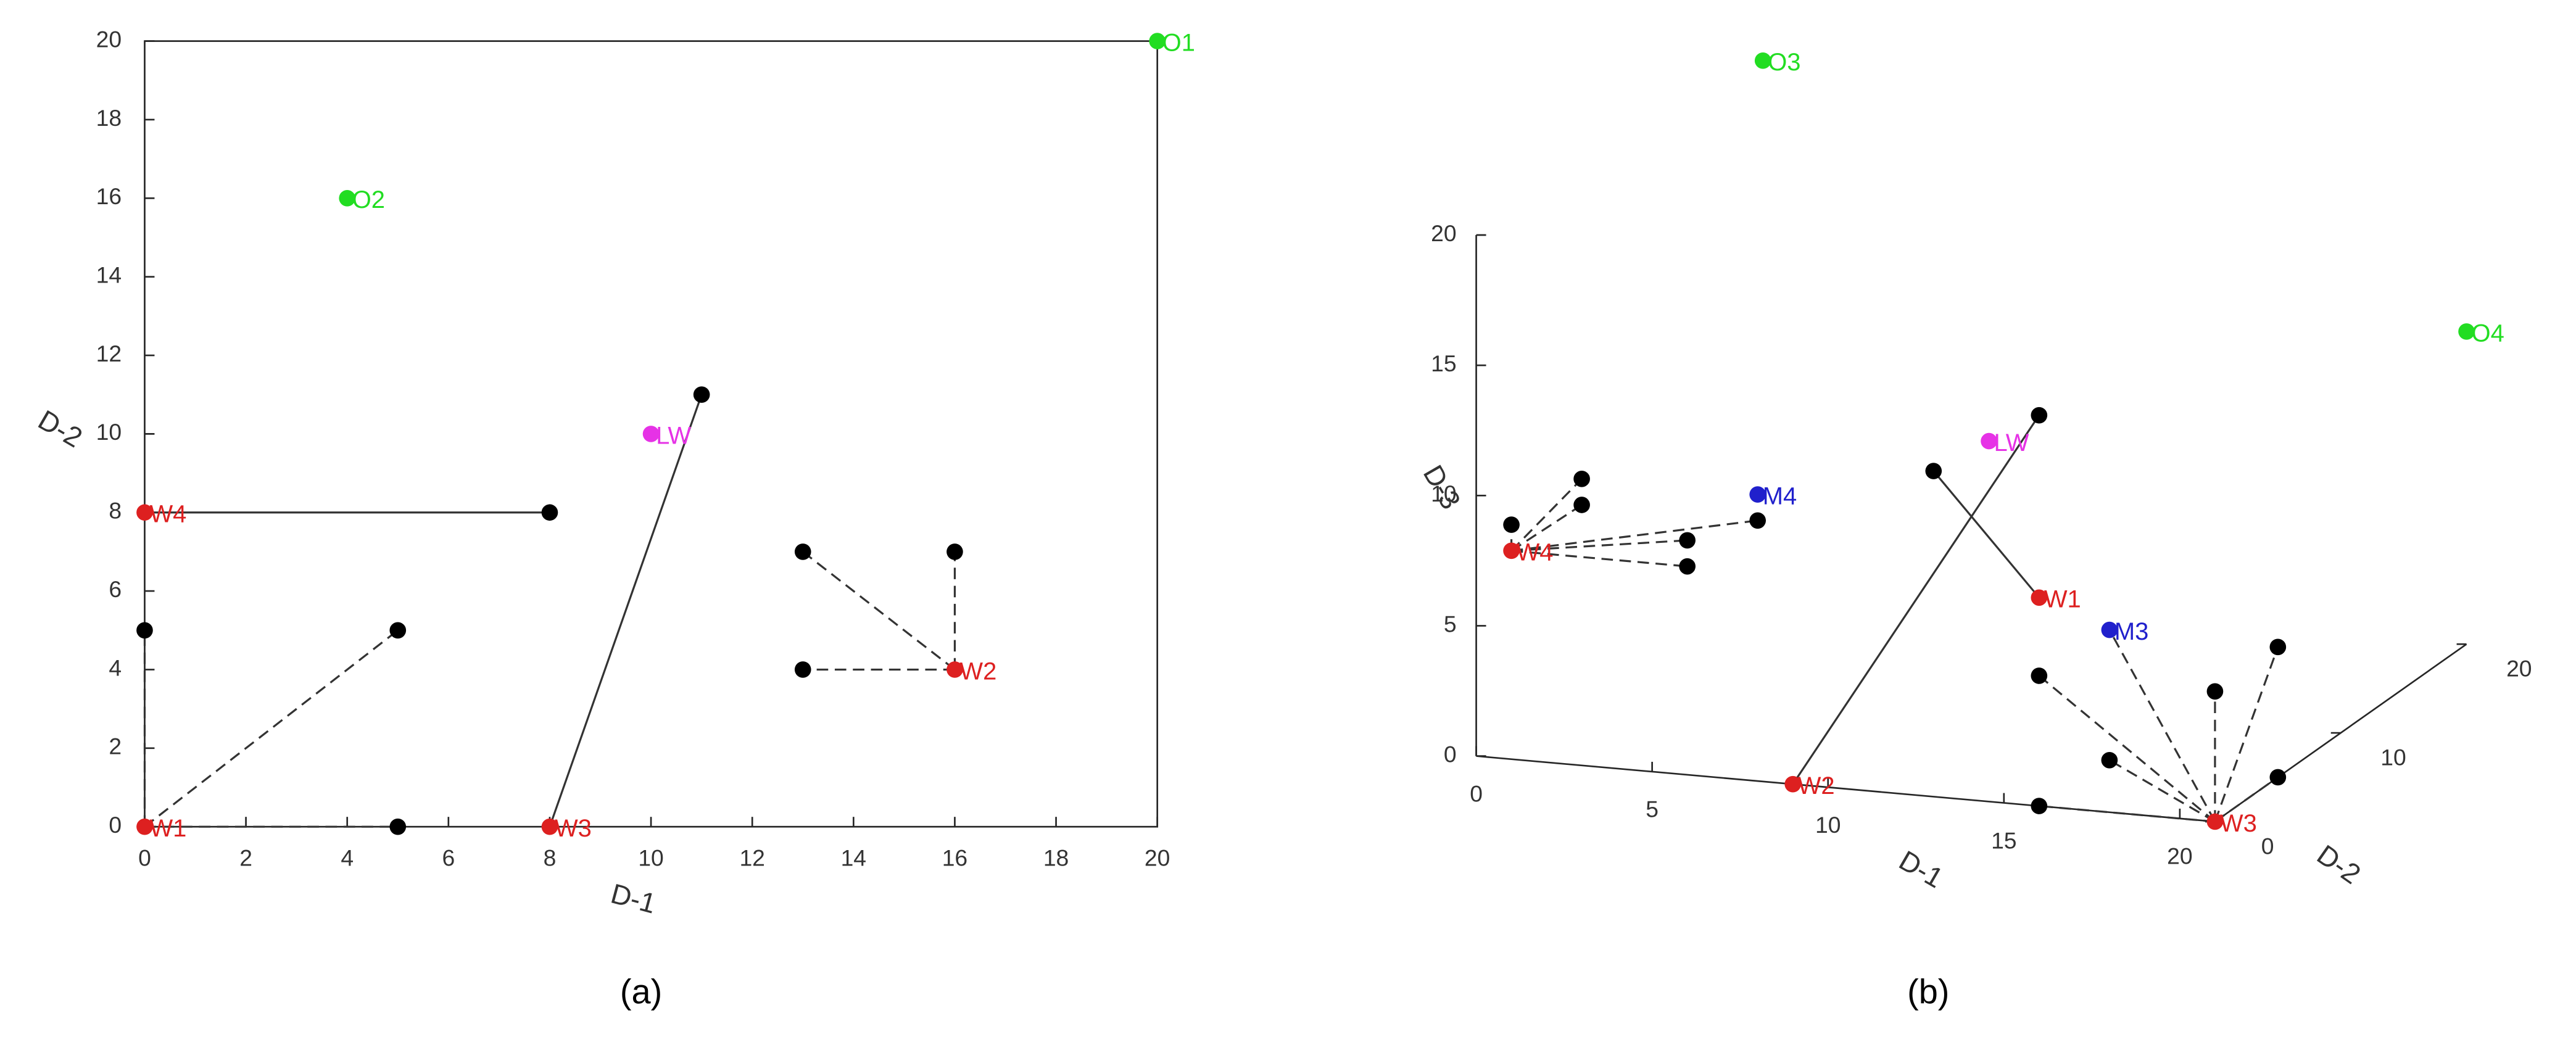  What do you see at coordinates (752, 857) in the screenshot?
I see `x-tick-label: 12` at bounding box center [752, 857].